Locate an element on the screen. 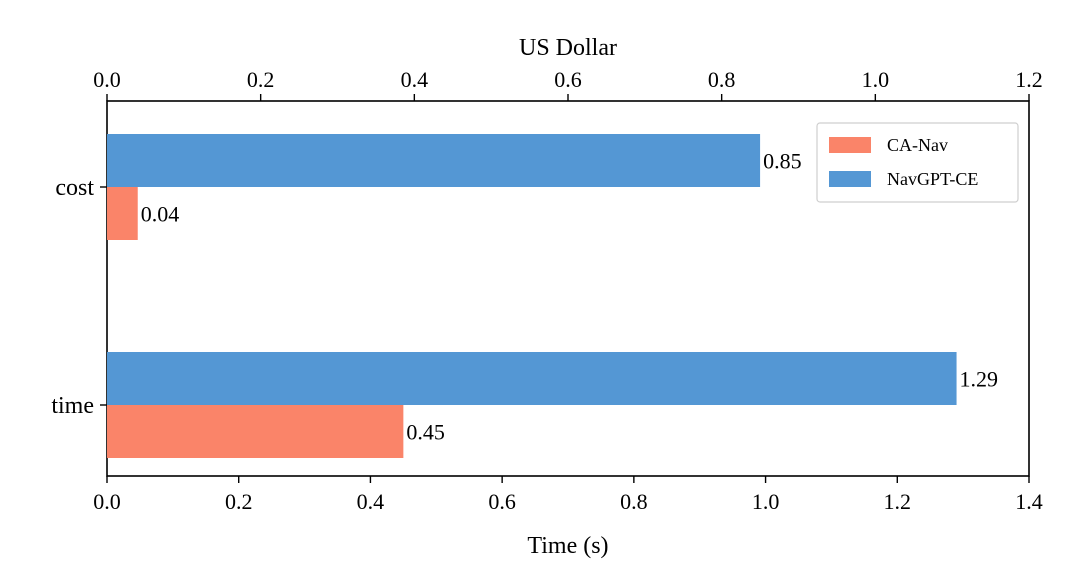 This screenshot has height=572, width=1076. category-labels-group: cost time is located at coordinates (79, 297).